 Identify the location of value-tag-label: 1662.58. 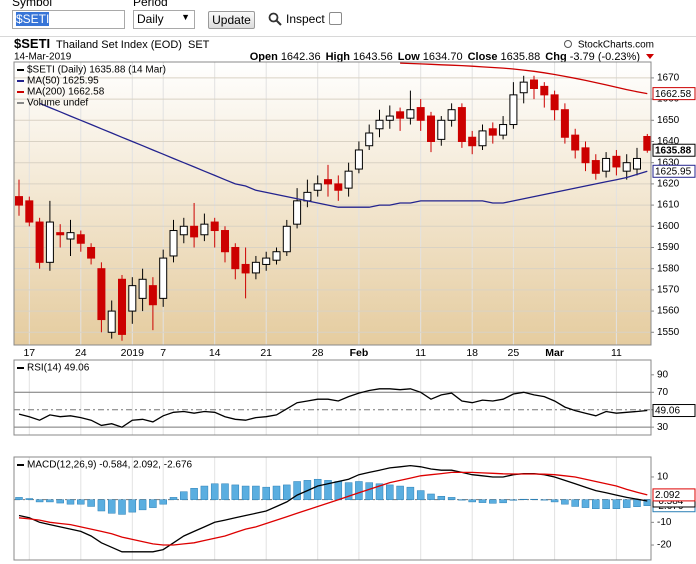
(673, 94).